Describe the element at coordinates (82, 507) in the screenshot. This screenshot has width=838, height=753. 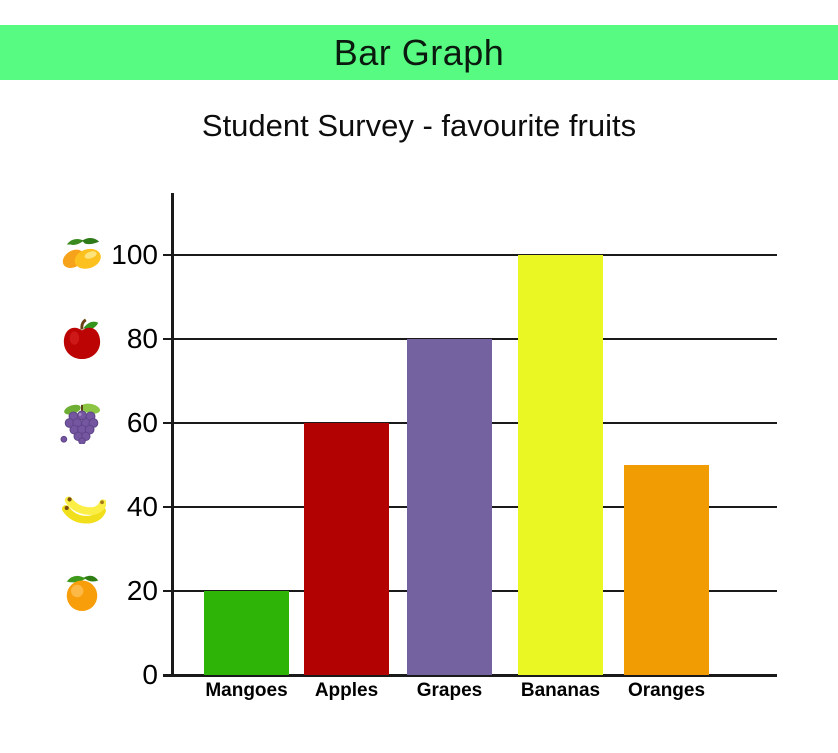
I see `banana-icon` at that location.